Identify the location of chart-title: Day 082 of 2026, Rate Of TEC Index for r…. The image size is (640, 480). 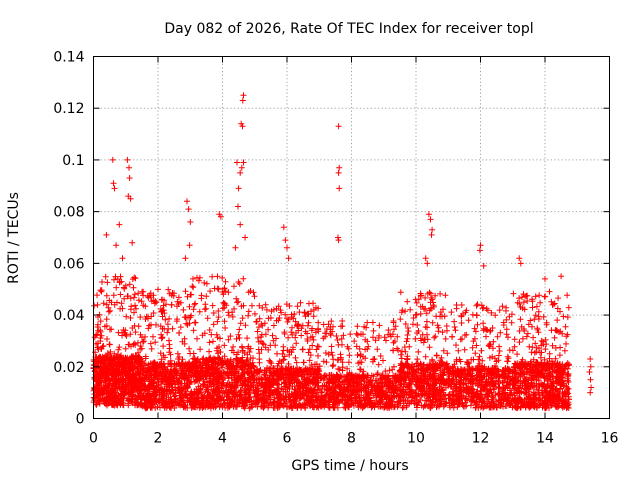
(348, 29).